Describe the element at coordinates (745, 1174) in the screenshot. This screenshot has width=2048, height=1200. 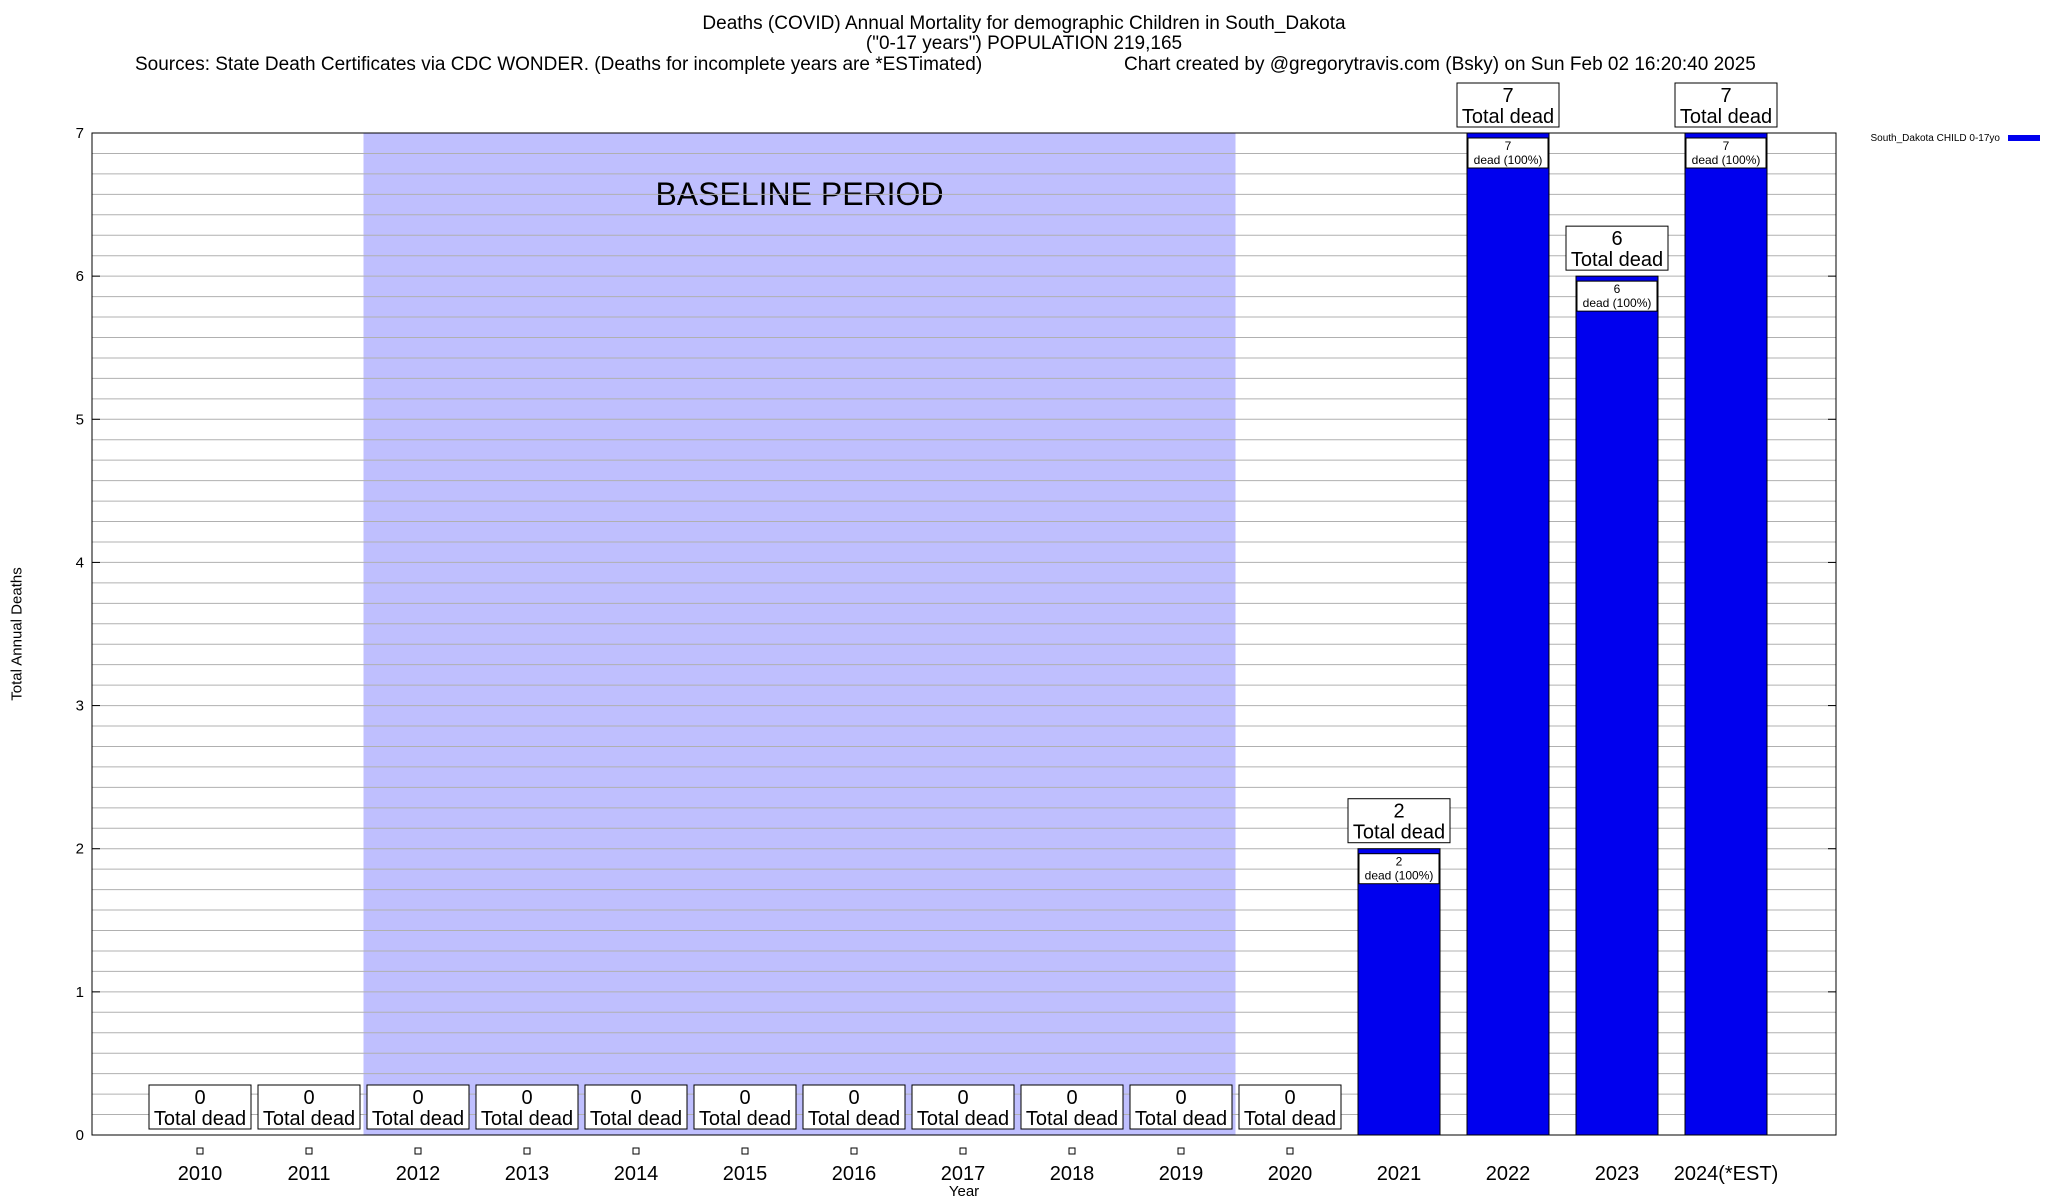
I see `x-tick-label: 2015` at that location.